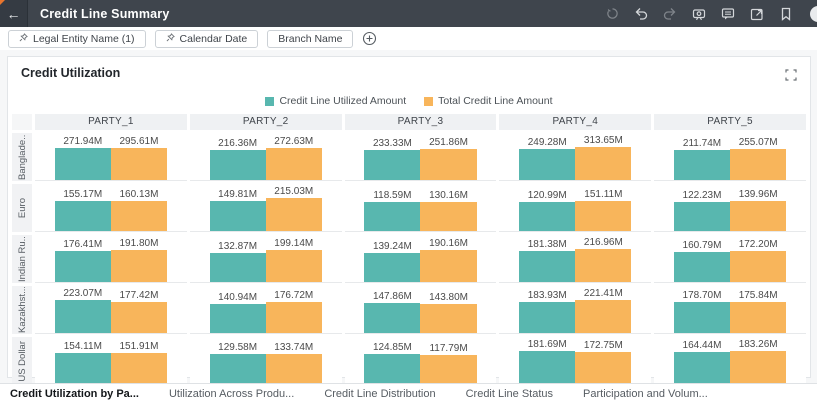 This screenshot has height=404, width=817. Describe the element at coordinates (488, 101) in the screenshot. I see `legend-item: Total Credit Line Amount` at that location.